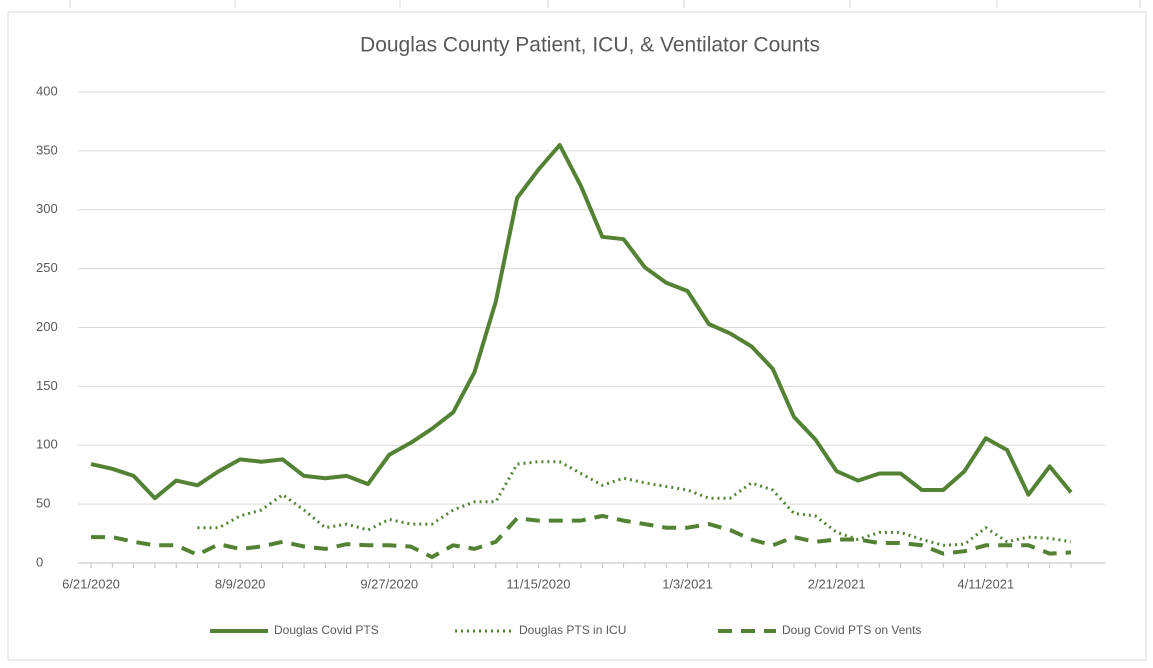  What do you see at coordinates (47, 385) in the screenshot?
I see `y-tick-label: 150` at bounding box center [47, 385].